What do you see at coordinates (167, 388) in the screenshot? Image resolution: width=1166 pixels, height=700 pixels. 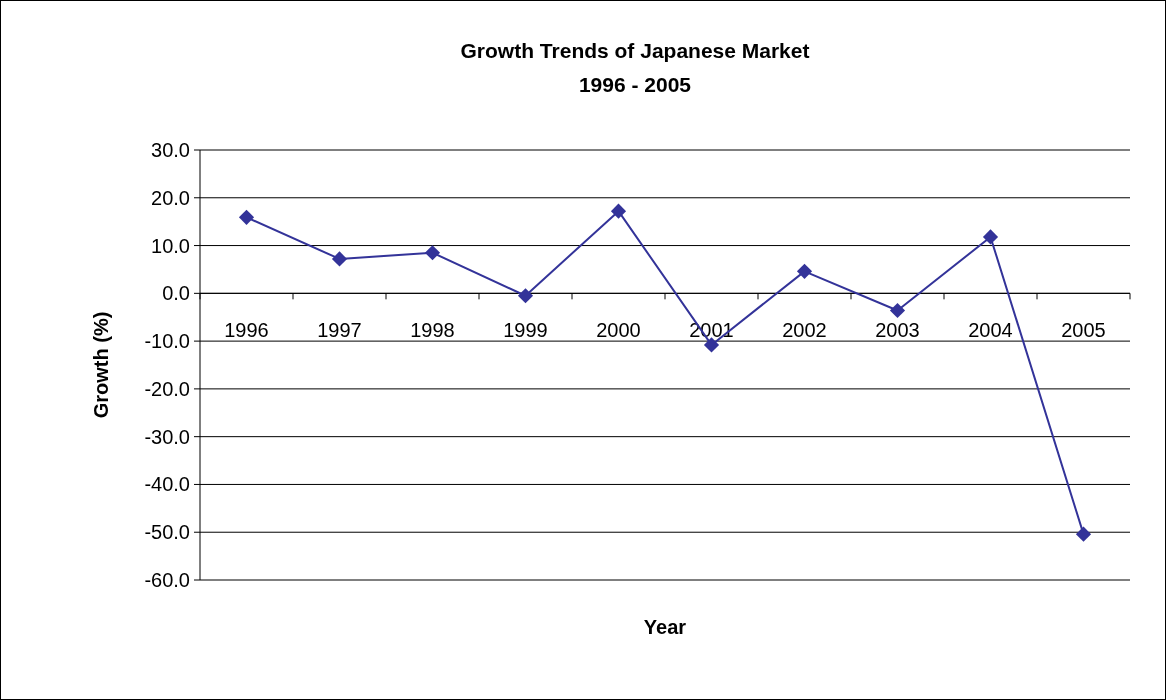 I see `y-tick-label: -20.0` at bounding box center [167, 388].